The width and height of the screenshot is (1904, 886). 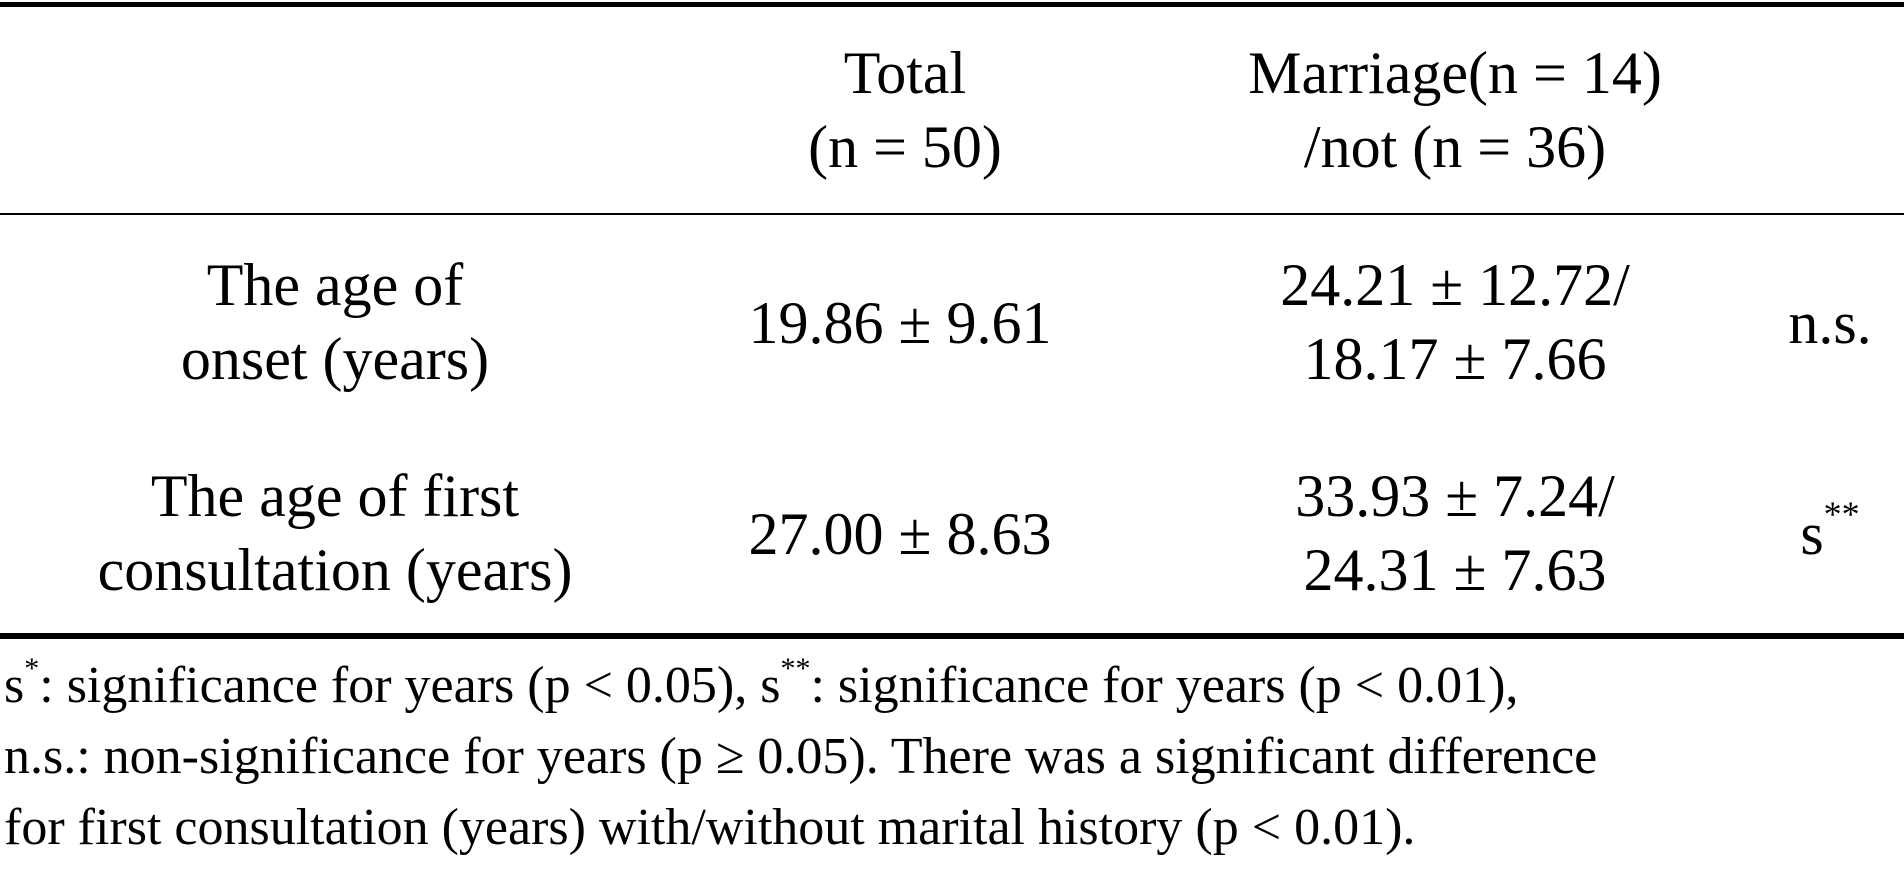 I want to click on row-onset-total: 19.86 ± 9.61, so click(x=900, y=323).